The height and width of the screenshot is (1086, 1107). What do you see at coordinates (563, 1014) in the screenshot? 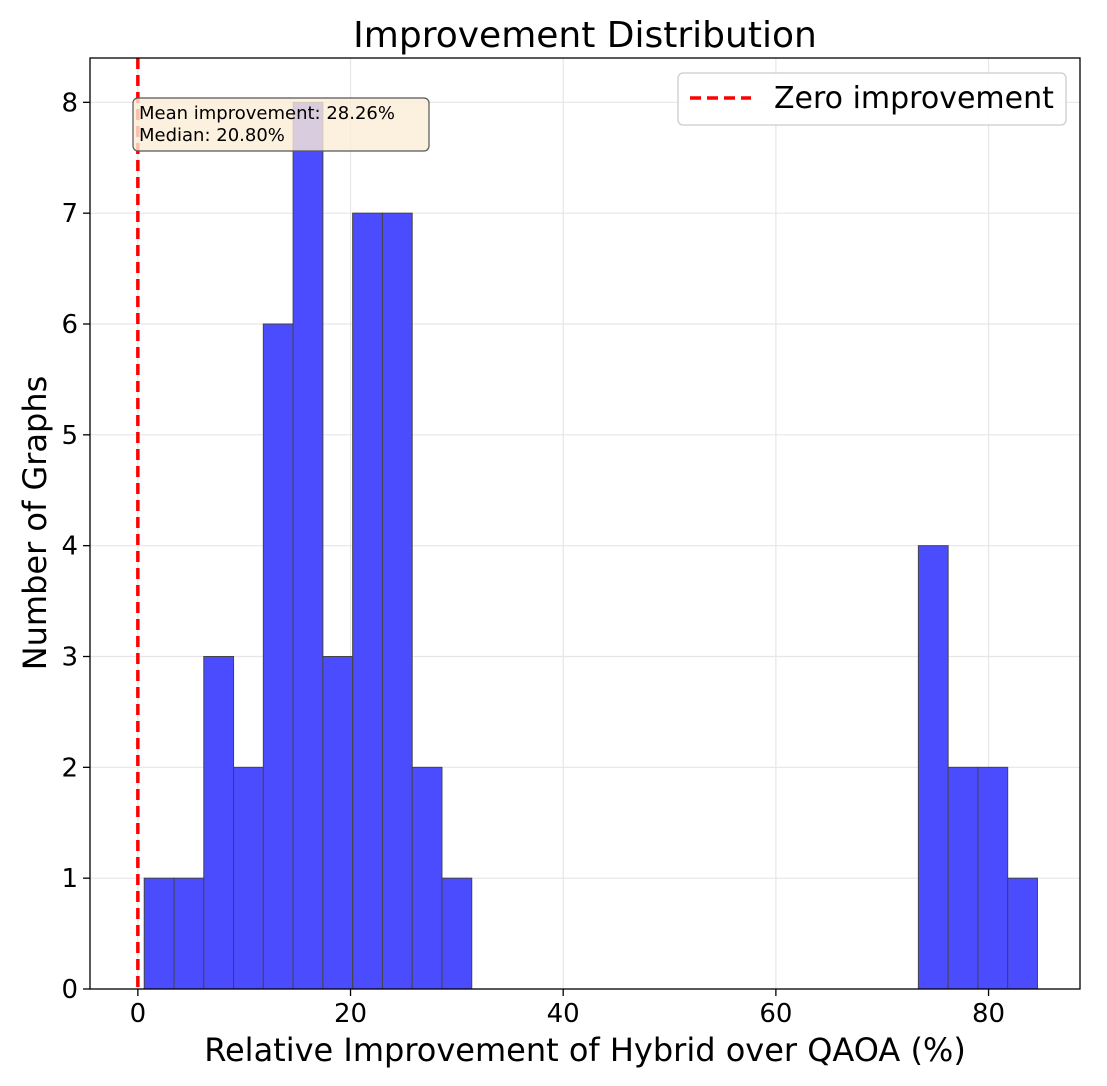
I see `x-tick-label-40: 40` at bounding box center [563, 1014].